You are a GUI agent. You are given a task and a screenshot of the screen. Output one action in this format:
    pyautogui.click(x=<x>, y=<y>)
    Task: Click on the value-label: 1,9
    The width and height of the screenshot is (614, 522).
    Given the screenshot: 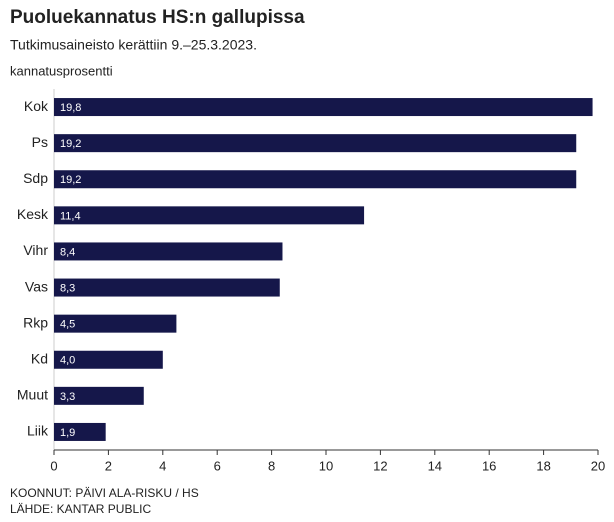 What is the action you would take?
    pyautogui.click(x=67, y=433)
    